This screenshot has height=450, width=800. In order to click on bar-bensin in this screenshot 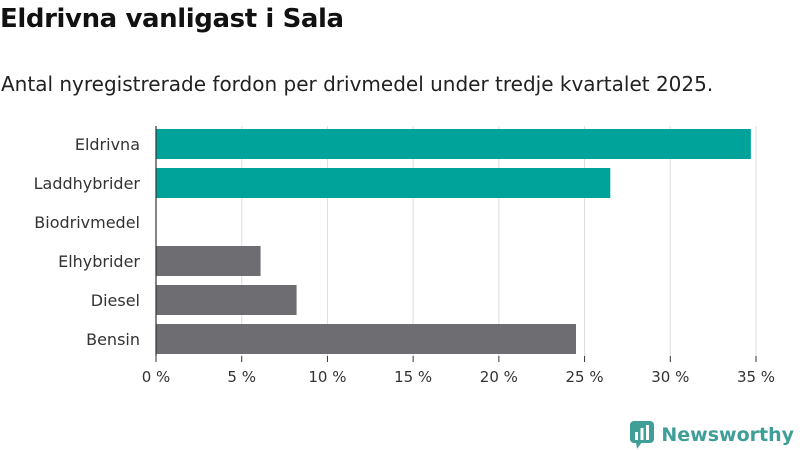, I will do `click(366, 339)`.